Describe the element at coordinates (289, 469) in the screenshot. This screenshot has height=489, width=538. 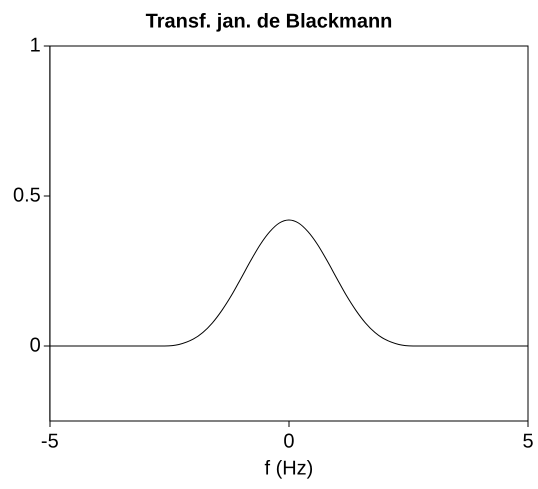
I see `x-axis-title: f (Hz)` at that location.